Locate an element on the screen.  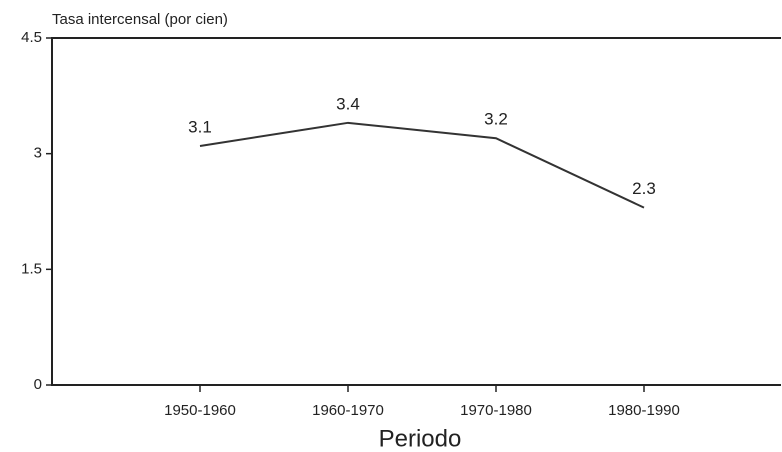
x-tick-label: 1970-1980 is located at coordinates (496, 410).